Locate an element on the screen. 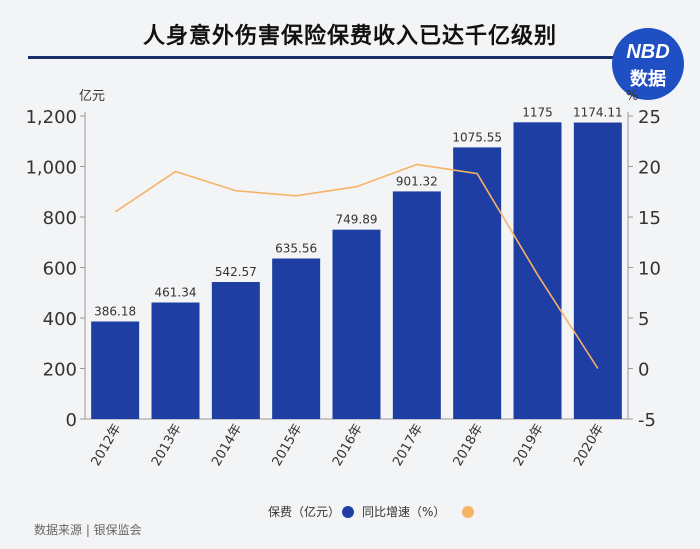 The width and height of the screenshot is (700, 549). y-tick-label: 1,000 is located at coordinates (51, 168).